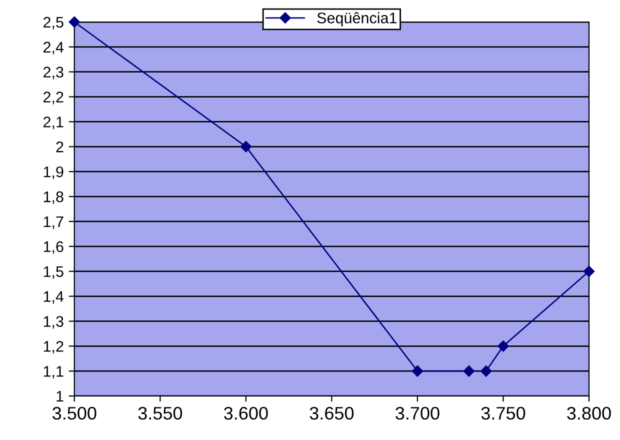 This screenshot has height=440, width=620. What do you see at coordinates (54, 73) in the screenshot?
I see `y-tick-label: 2,3` at bounding box center [54, 73].